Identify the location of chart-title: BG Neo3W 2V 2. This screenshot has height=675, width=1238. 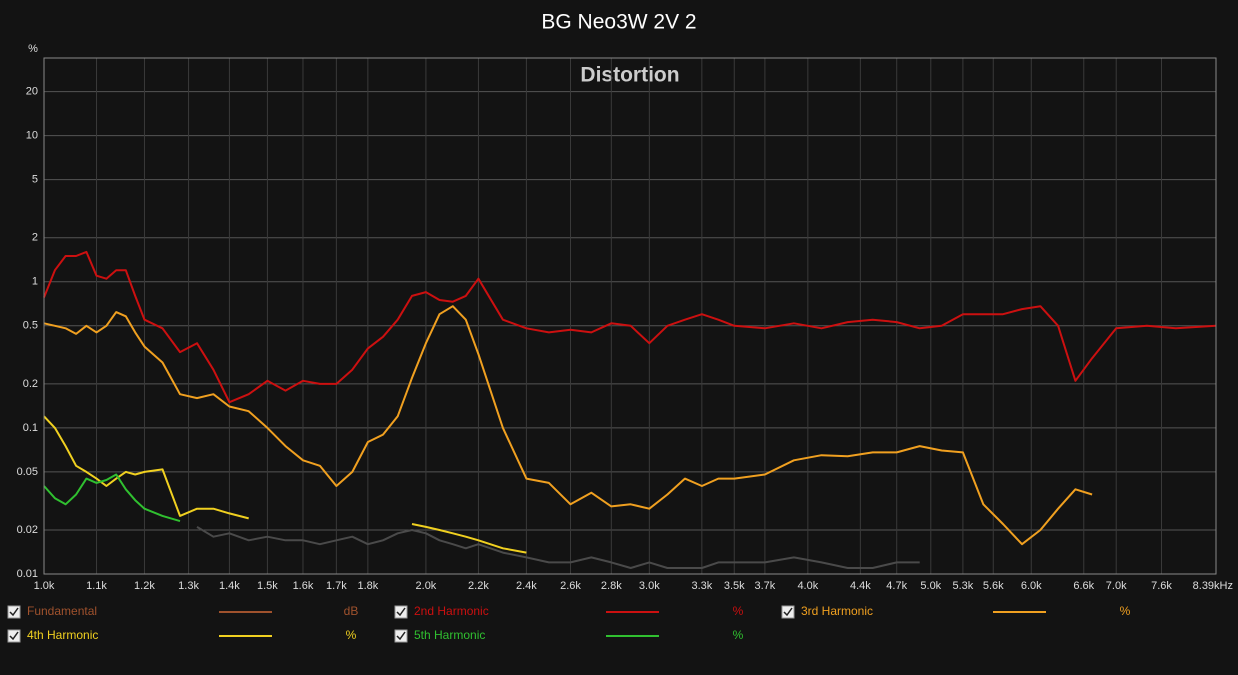
(618, 22).